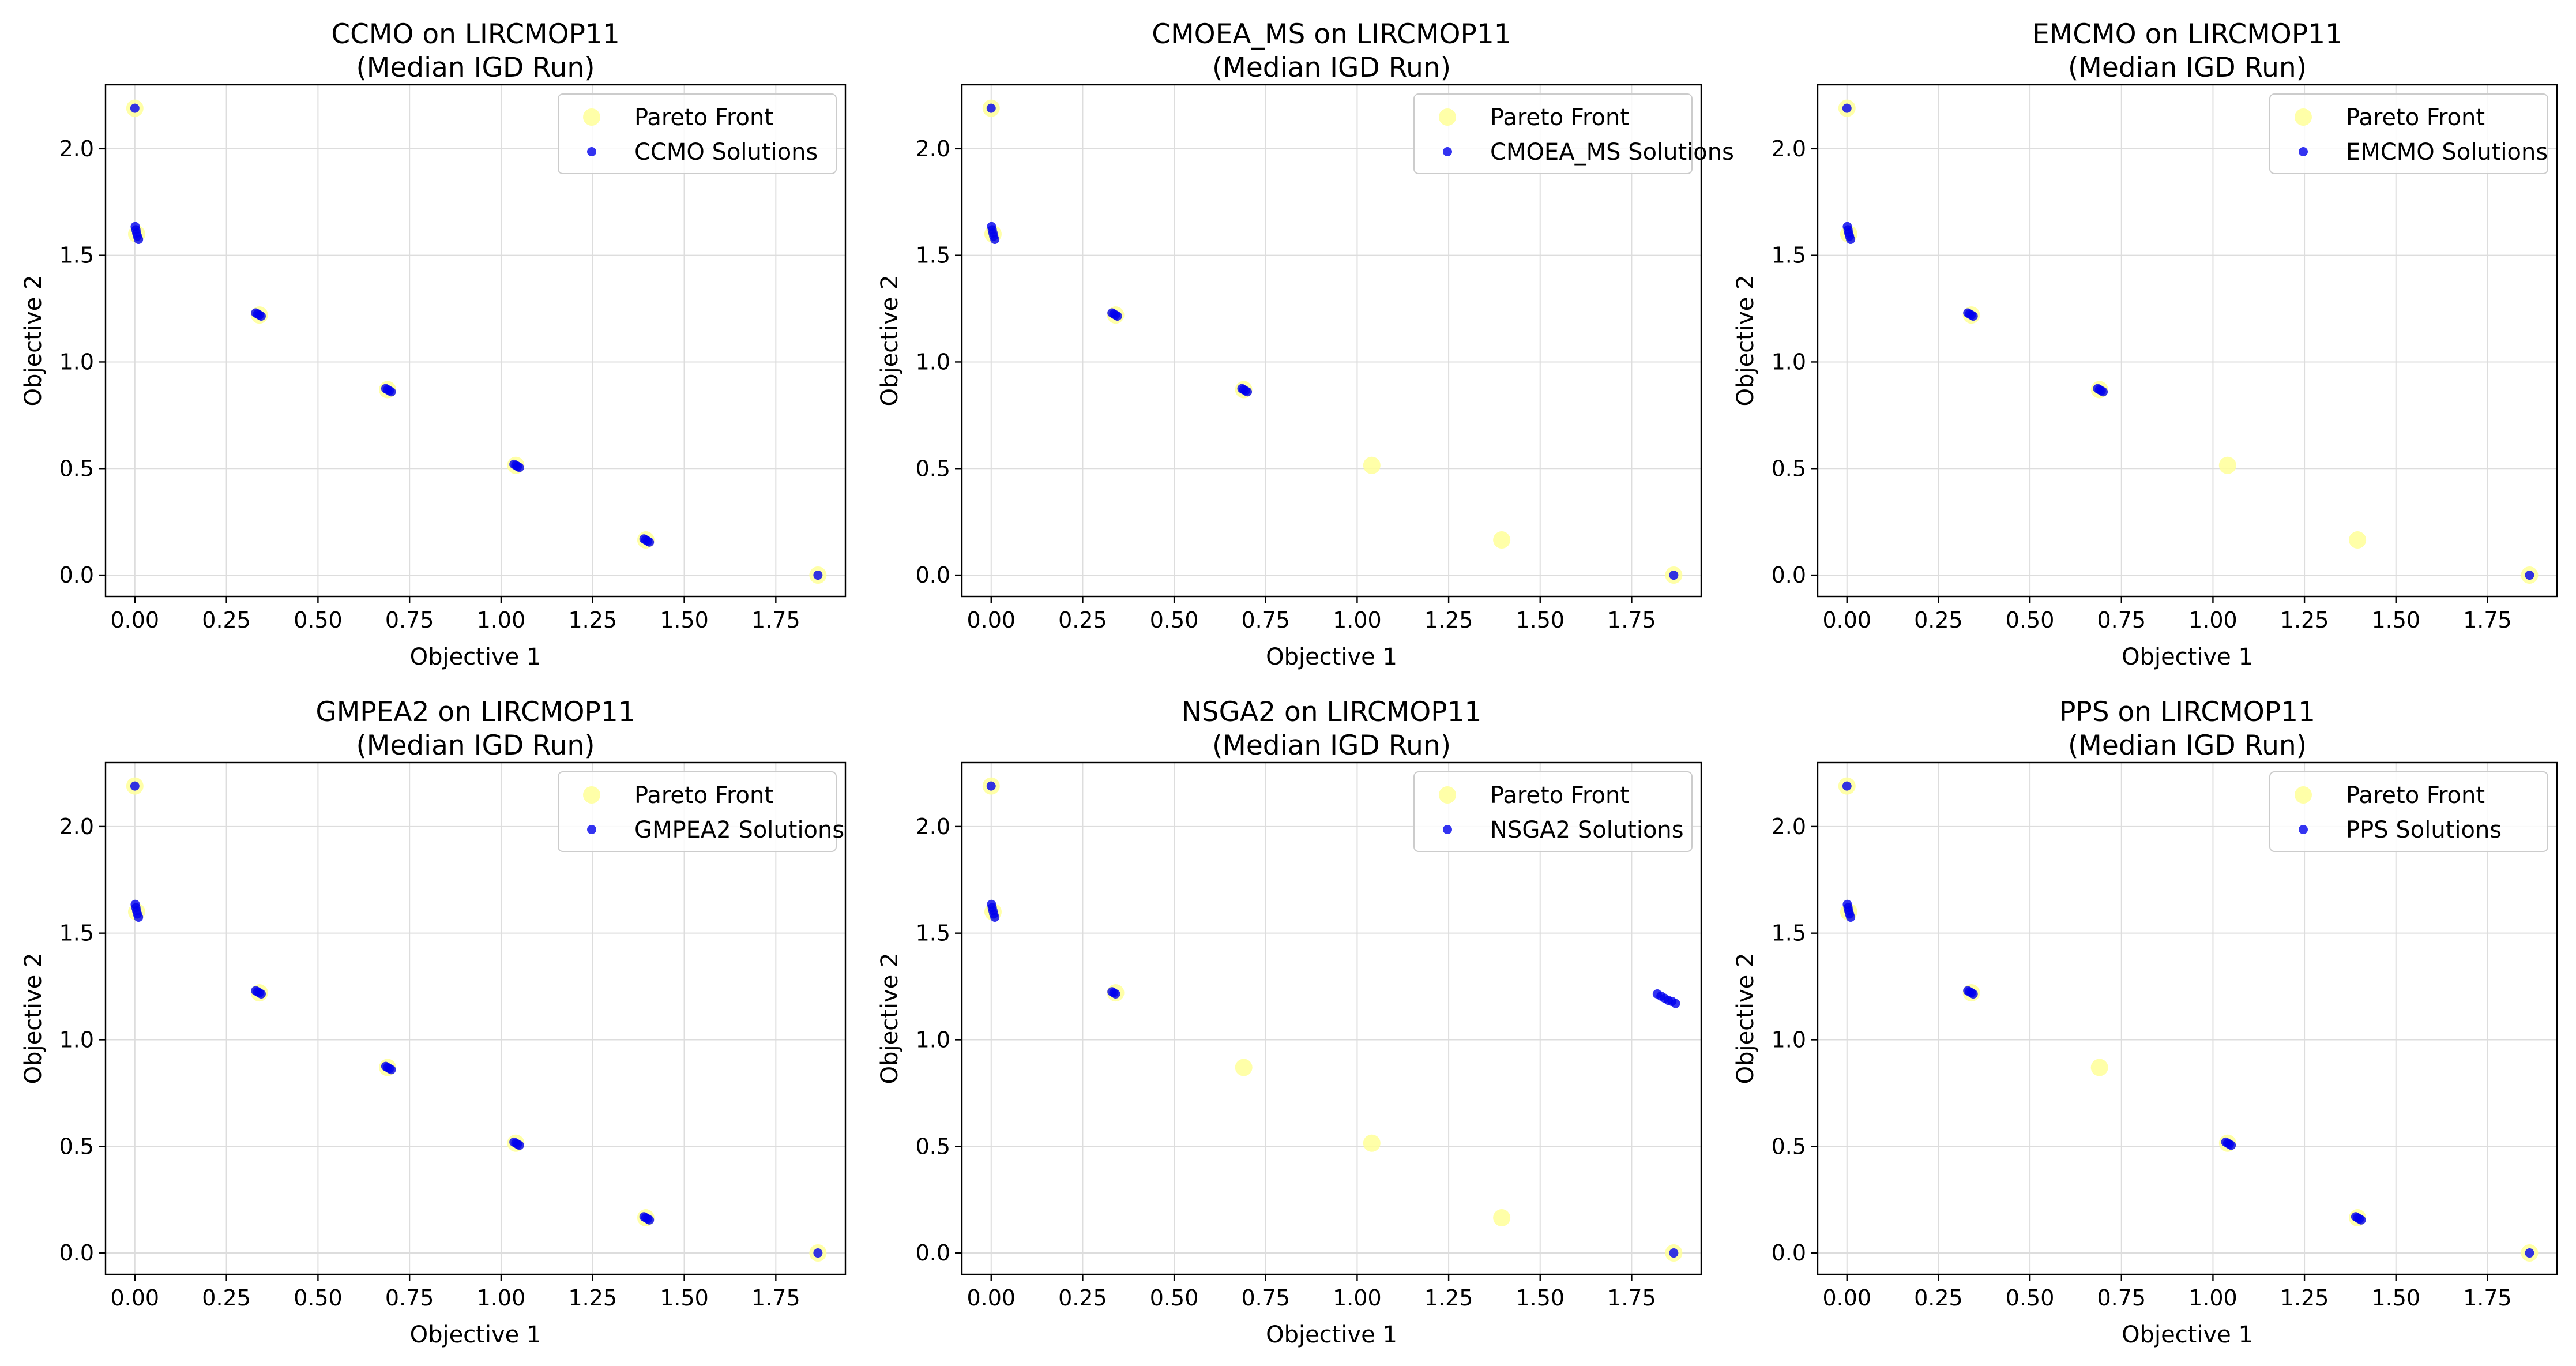  I want to click on legend-label: PPS Solutions, so click(2424, 830).